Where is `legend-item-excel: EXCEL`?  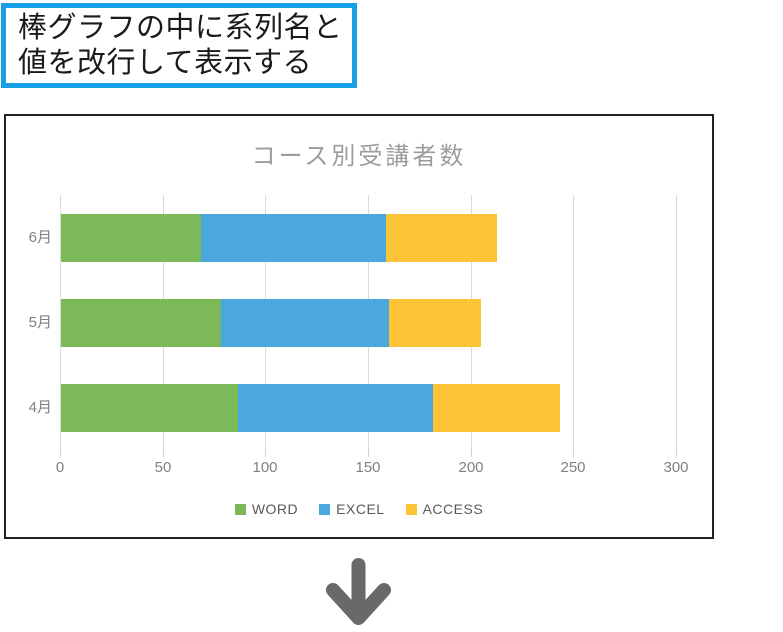
legend-item-excel: EXCEL is located at coordinates (351, 509).